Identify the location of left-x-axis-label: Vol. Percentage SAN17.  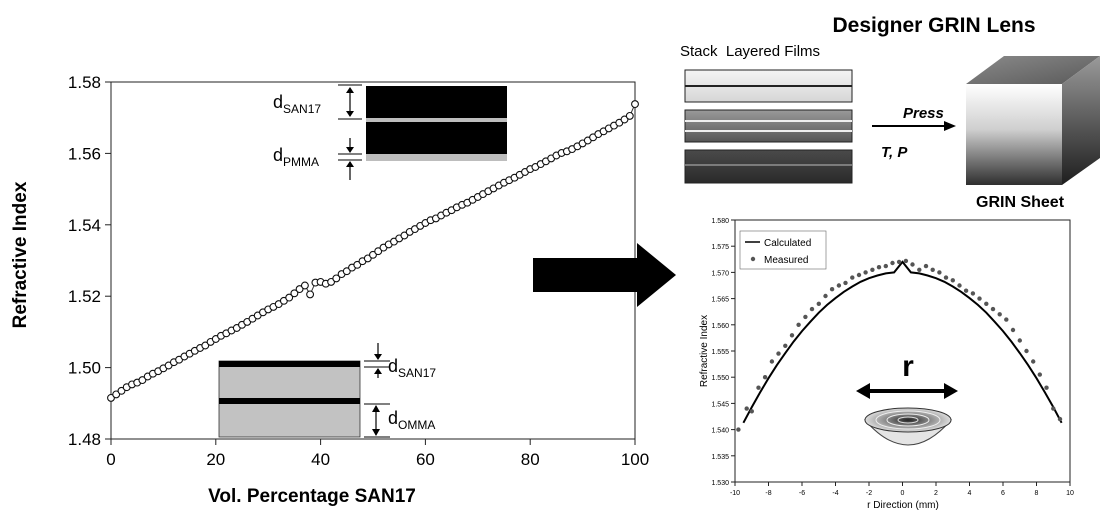
(312, 496).